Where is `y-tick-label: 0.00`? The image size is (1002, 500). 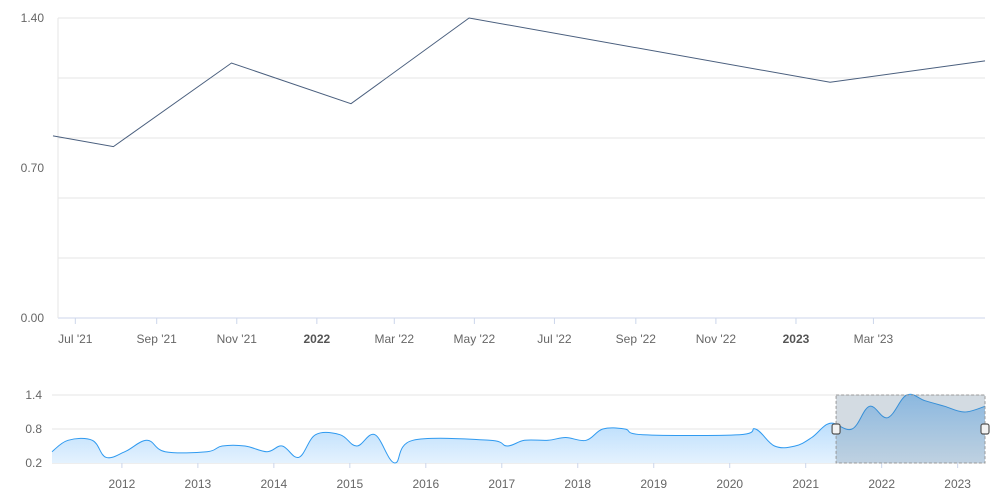
y-tick-label: 0.00 is located at coordinates (33, 318).